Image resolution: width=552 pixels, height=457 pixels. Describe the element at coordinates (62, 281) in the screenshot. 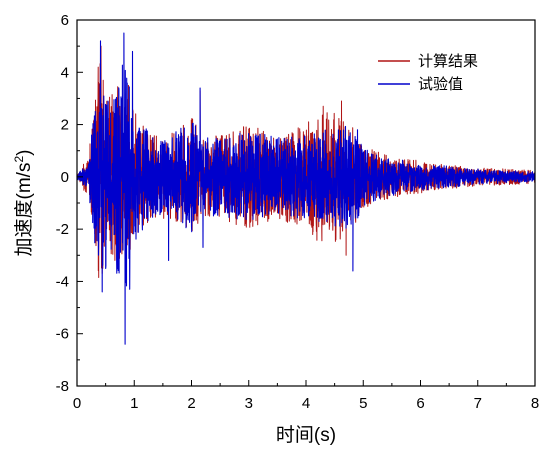

I see `y-tick-label: -4` at that location.